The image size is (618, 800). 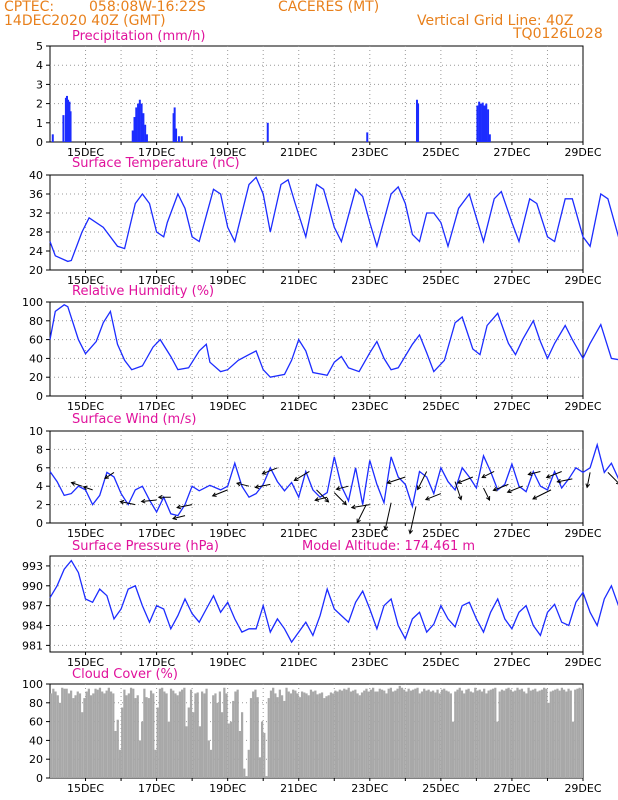 I want to click on series-line, so click(x=333, y=219).